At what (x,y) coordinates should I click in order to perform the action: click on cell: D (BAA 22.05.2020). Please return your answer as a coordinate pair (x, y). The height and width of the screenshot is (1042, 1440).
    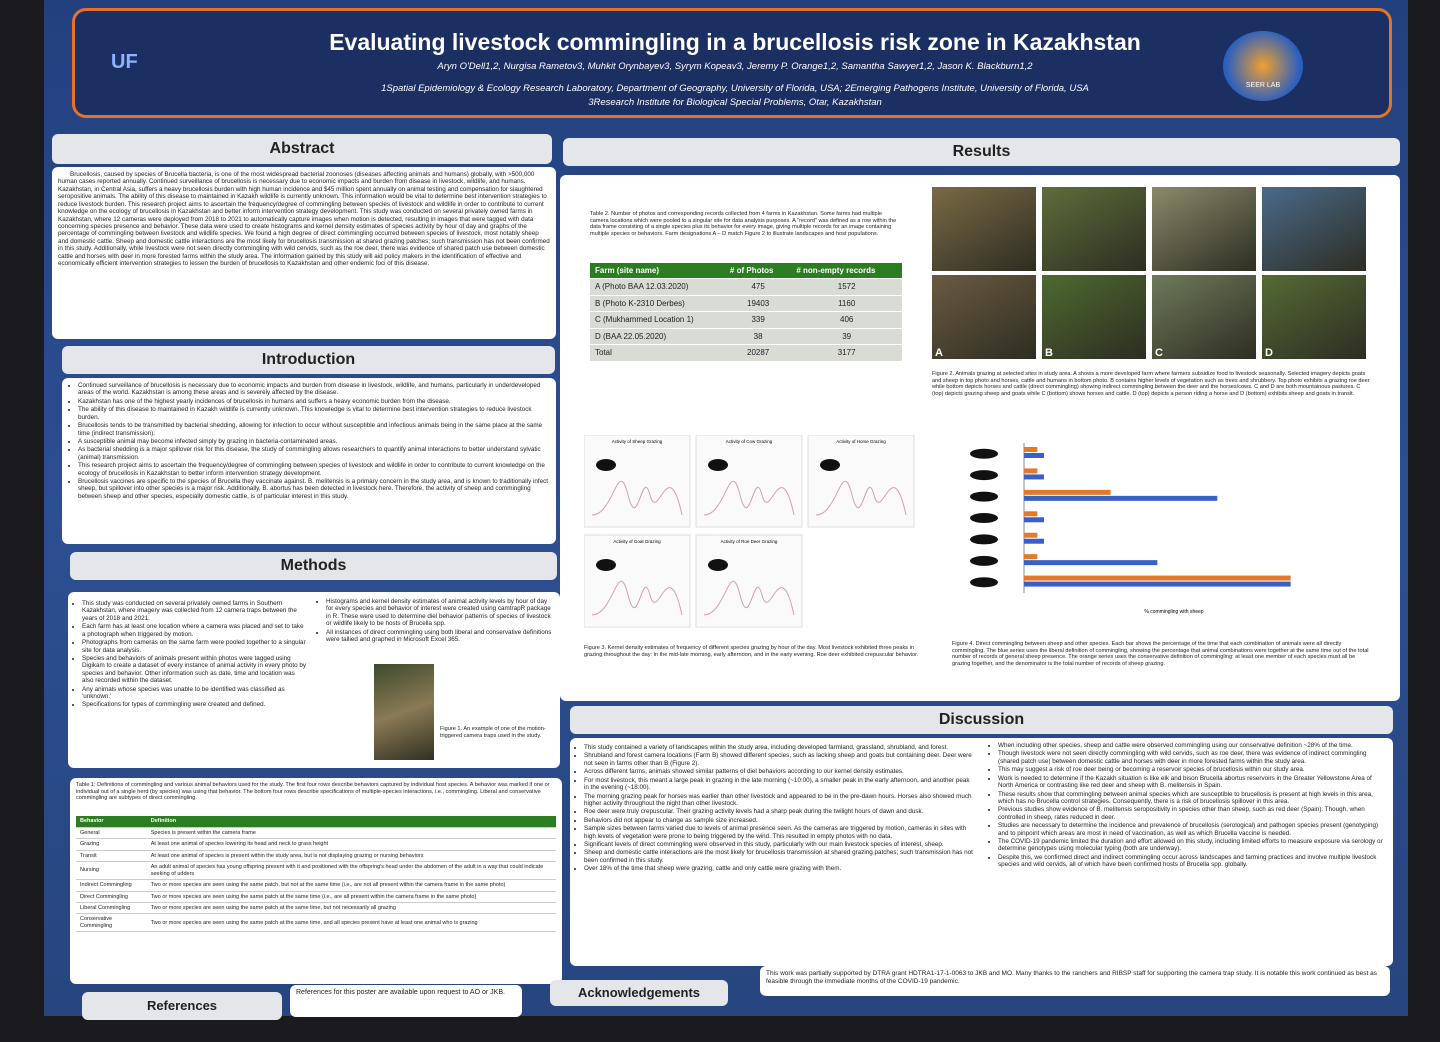
    Looking at the image, I should click on (657, 337).